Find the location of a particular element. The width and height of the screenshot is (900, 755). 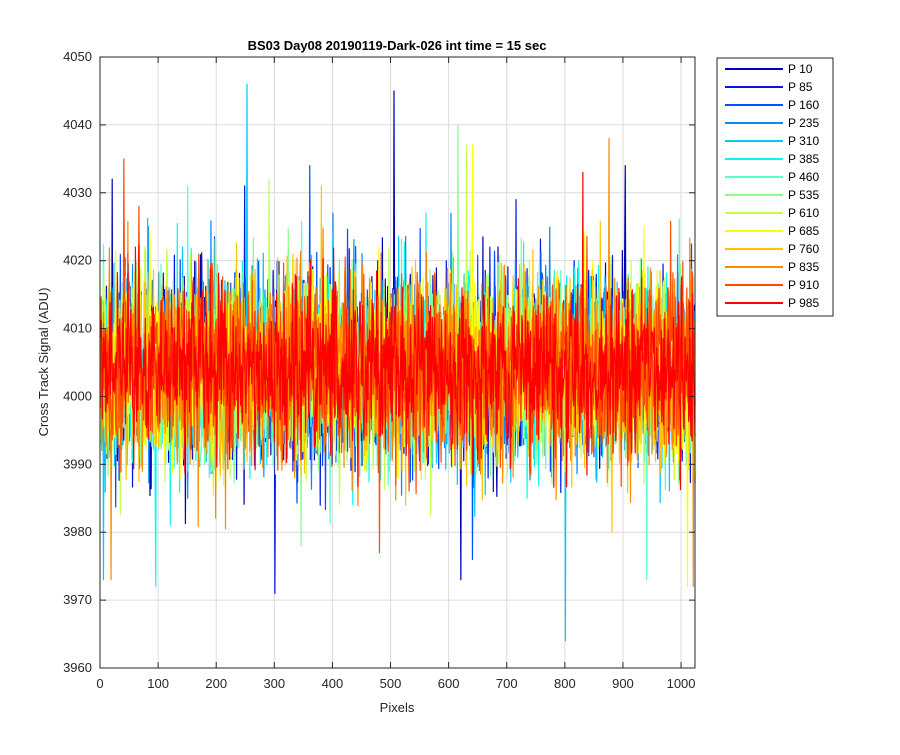

x-tick-label: 900 is located at coordinates (623, 683).